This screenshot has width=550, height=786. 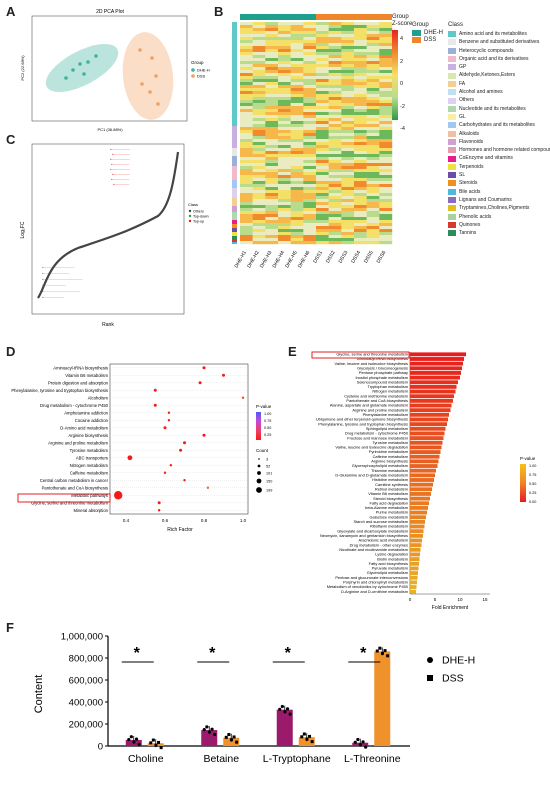 What do you see at coordinates (268, 467) in the screenshot?
I see `count-tick: 52` at bounding box center [268, 467].